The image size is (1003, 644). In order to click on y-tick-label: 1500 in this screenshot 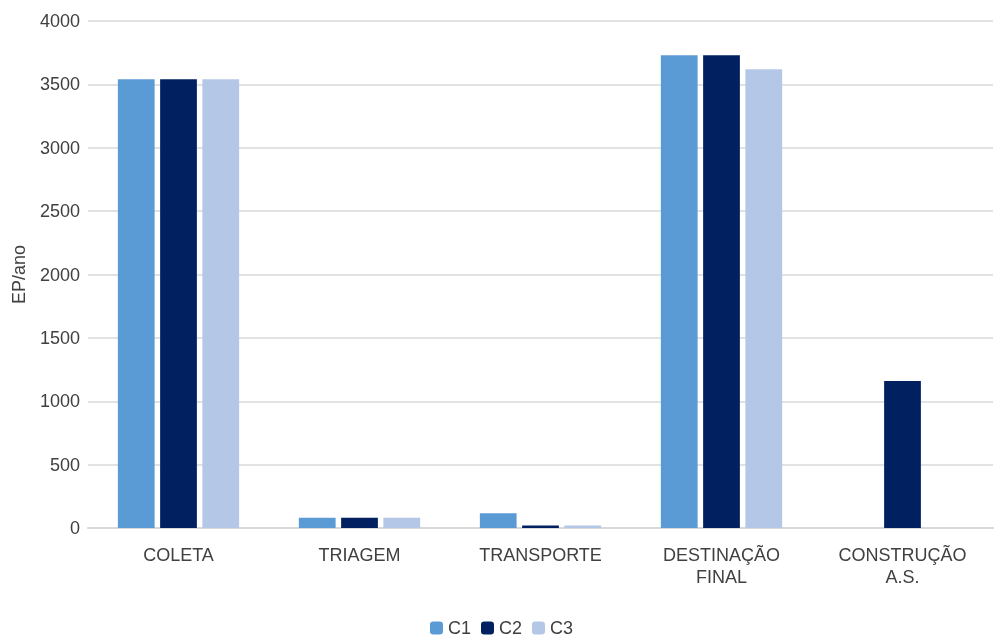, I will do `click(59, 337)`.